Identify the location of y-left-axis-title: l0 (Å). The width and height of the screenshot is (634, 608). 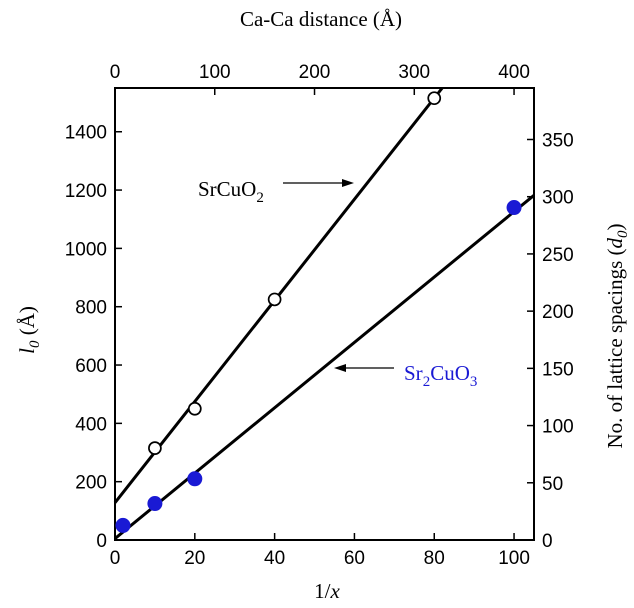
(29, 330).